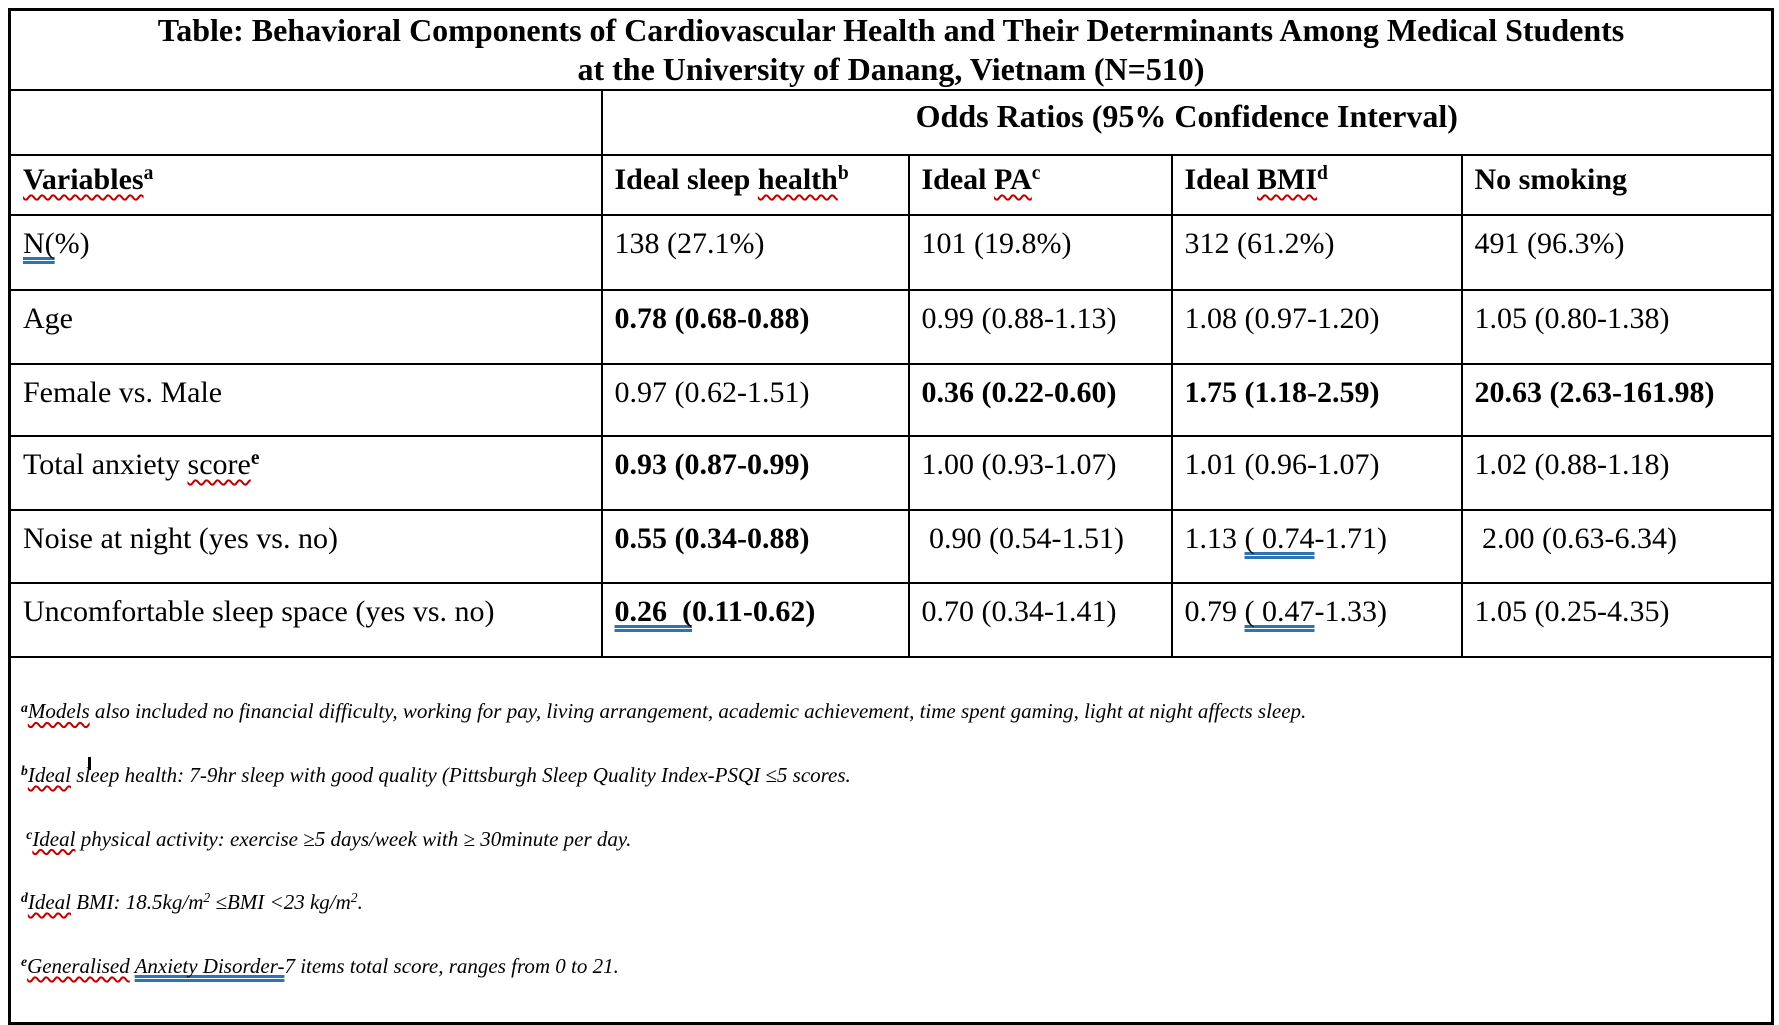  I want to click on odds-ratio-cell: 20.63 (2.63-161.98), so click(1617, 400).